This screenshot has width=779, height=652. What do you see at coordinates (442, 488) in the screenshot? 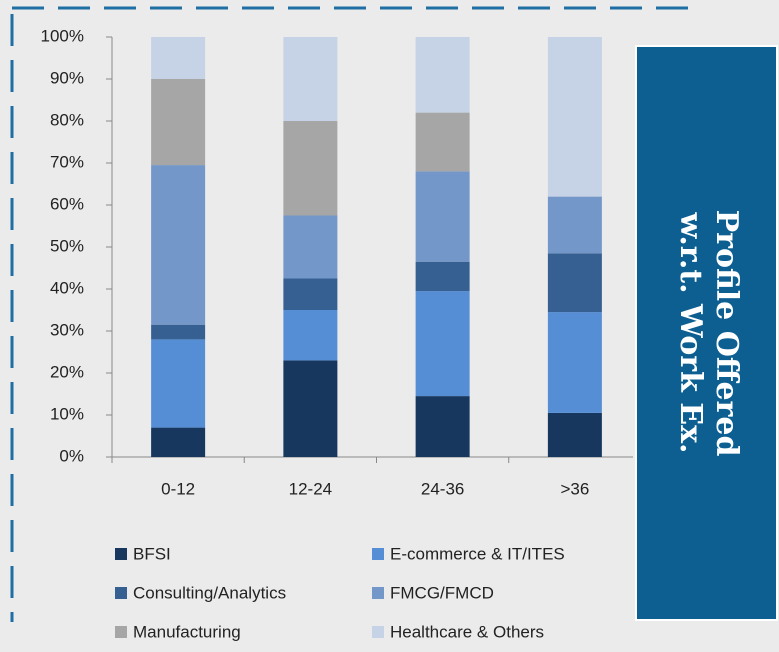
I see `x-tick-label: 24-36` at bounding box center [442, 488].